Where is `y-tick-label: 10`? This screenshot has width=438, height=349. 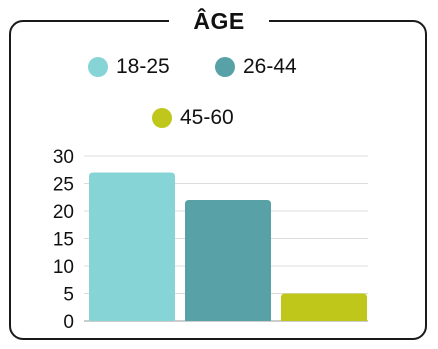
y-tick-label: 10 is located at coordinates (63, 267).